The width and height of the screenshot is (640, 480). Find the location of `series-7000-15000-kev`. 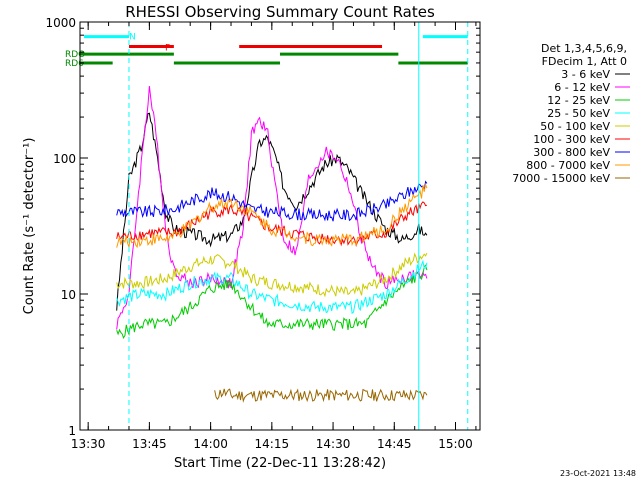

series-7000-15000-kev is located at coordinates (321, 395).